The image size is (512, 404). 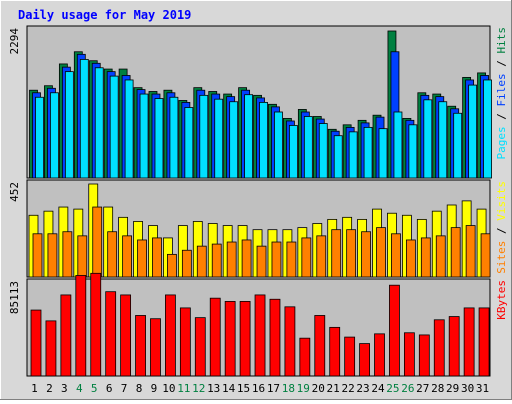 What do you see at coordinates (154, 388) in the screenshot?
I see `x-tick-label: 9` at bounding box center [154, 388].